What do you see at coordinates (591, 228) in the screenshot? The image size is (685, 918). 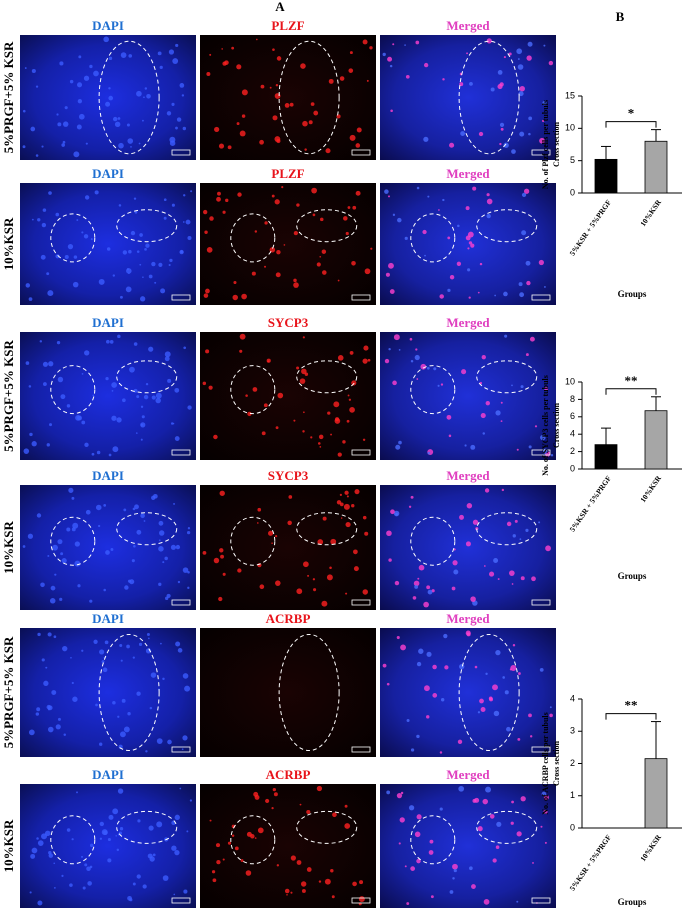 I see `x-tick-label: 5%KSR + 5%PRGF` at bounding box center [591, 228].